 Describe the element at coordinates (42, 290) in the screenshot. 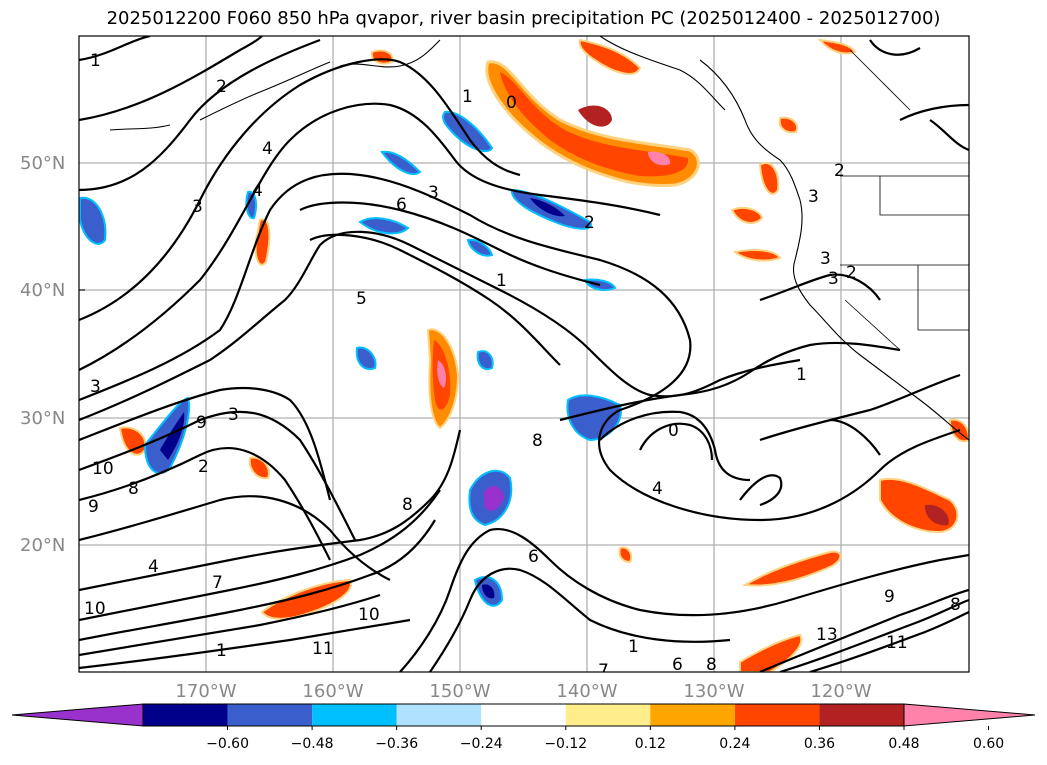

I see `lat-label-40n: 40°N` at that location.